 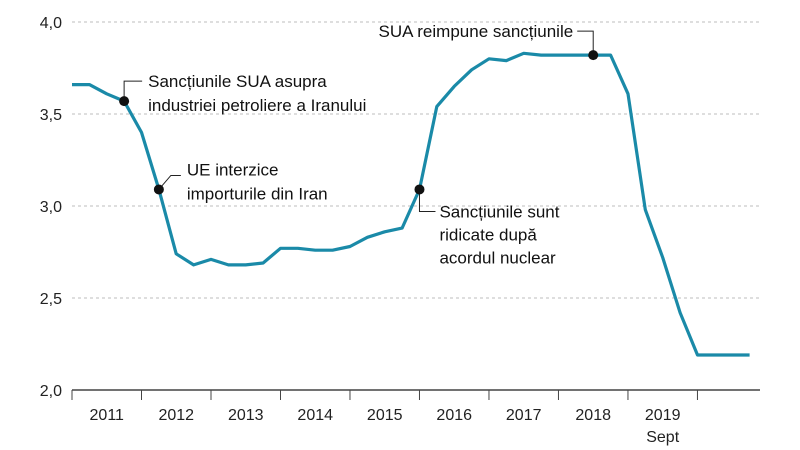 I want to click on y-tick-label: 4,0, so click(x=51, y=23).